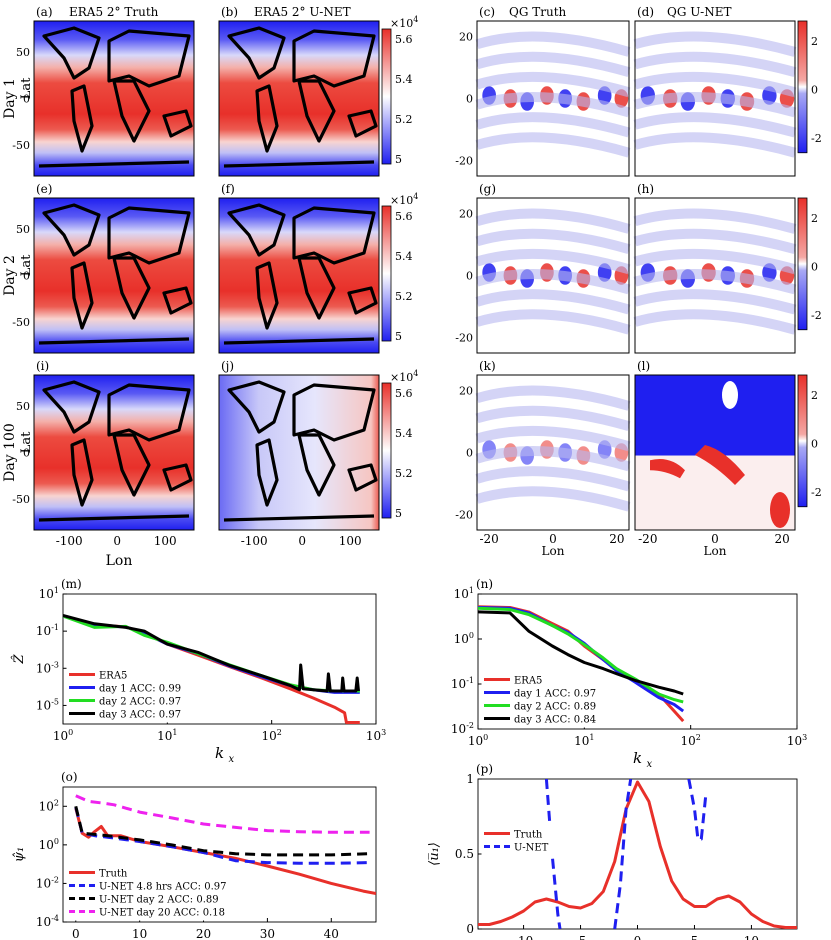  Describe the element at coordinates (804, 737) in the screenshot. I see `x-tick-exp: 3` at that location.